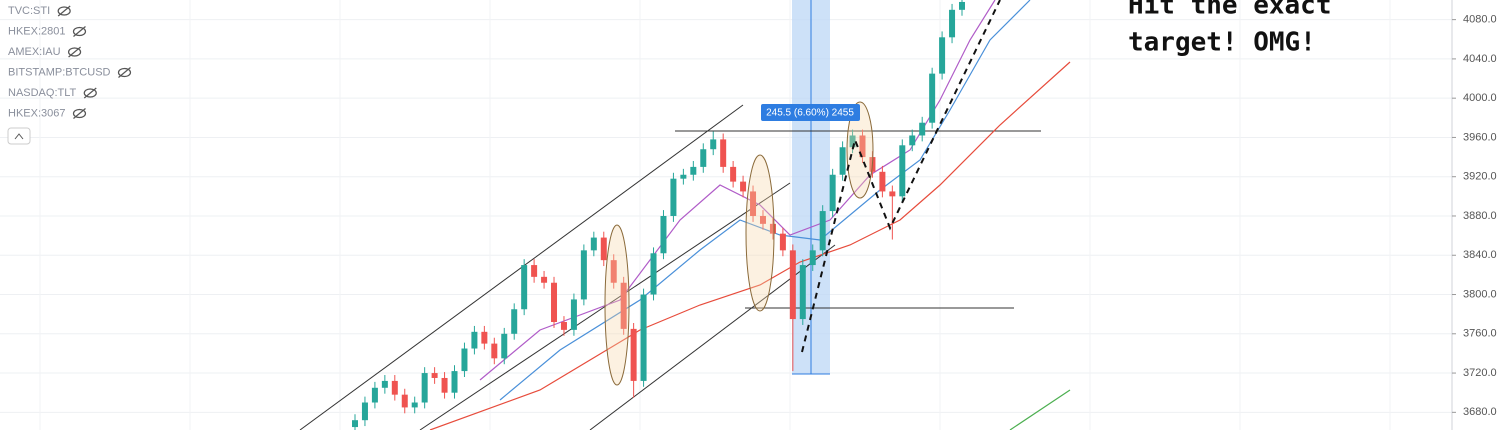 The width and height of the screenshot is (1500, 430). I want to click on measure-label: 245.5 (6.60%) 2455, so click(810, 113).